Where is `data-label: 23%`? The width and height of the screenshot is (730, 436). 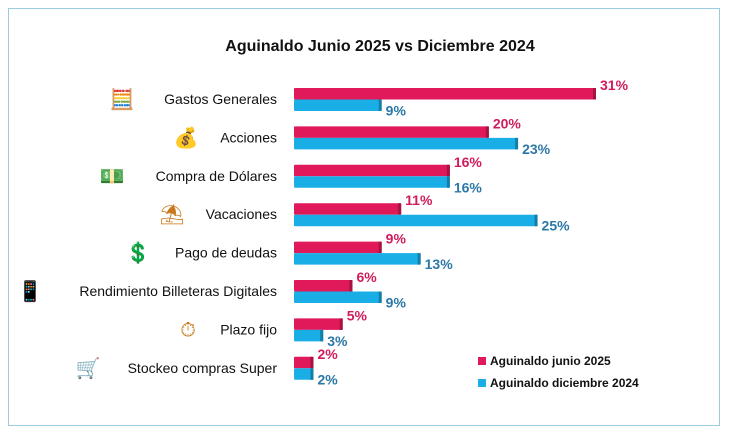
data-label: 23% is located at coordinates (536, 149).